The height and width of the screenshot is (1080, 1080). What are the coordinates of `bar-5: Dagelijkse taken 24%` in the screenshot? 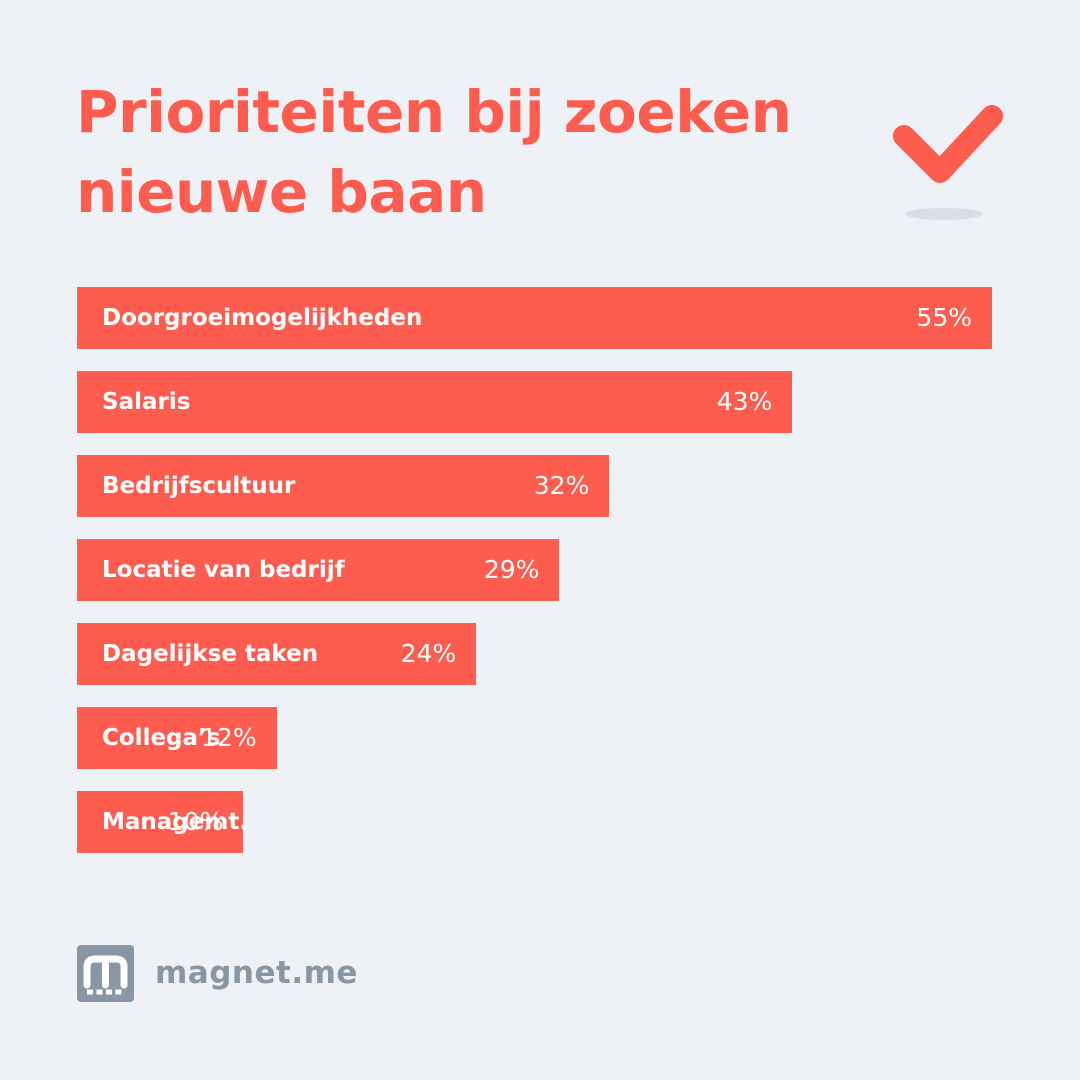 It's located at (277, 654).